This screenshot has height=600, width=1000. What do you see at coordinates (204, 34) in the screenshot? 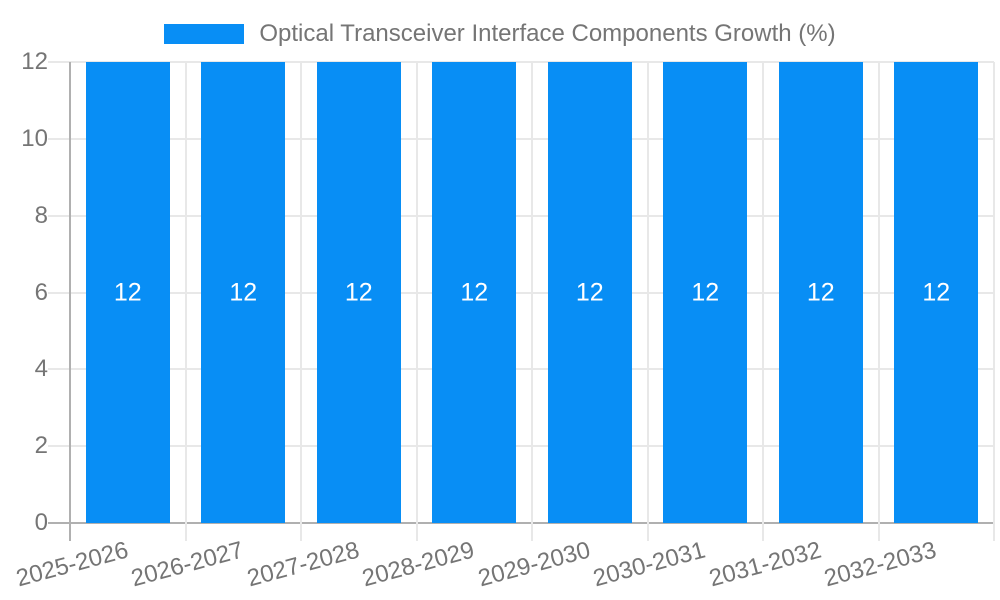
I see `legend-swatch-icon` at bounding box center [204, 34].